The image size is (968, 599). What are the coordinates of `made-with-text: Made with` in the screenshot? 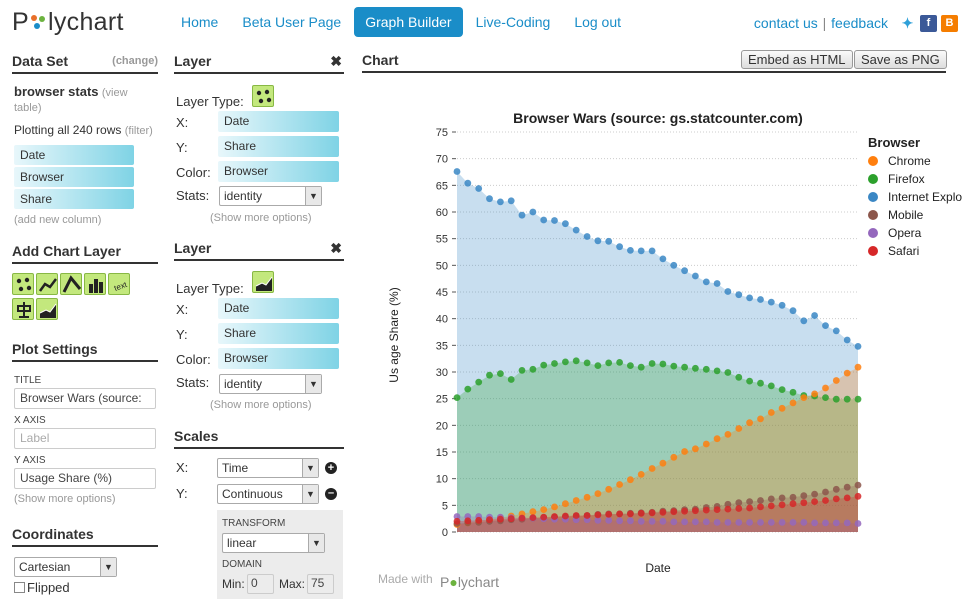 It's located at (405, 579).